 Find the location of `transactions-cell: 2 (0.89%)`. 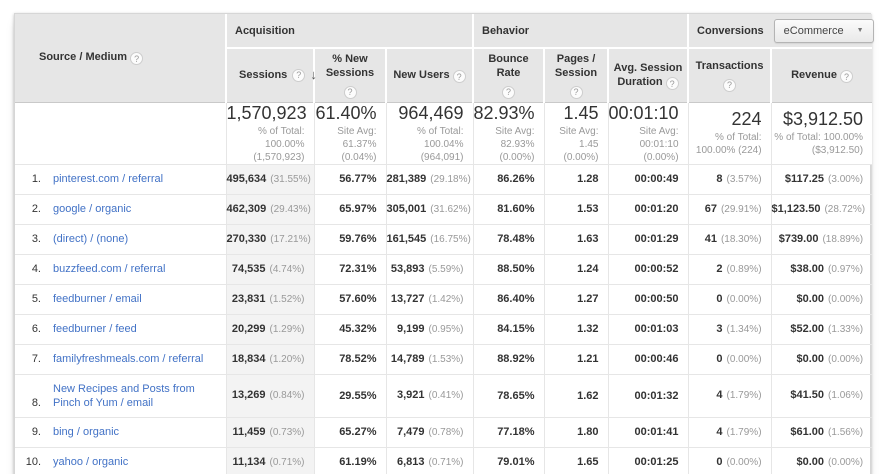

transactions-cell: 2 (0.89%) is located at coordinates (730, 269).